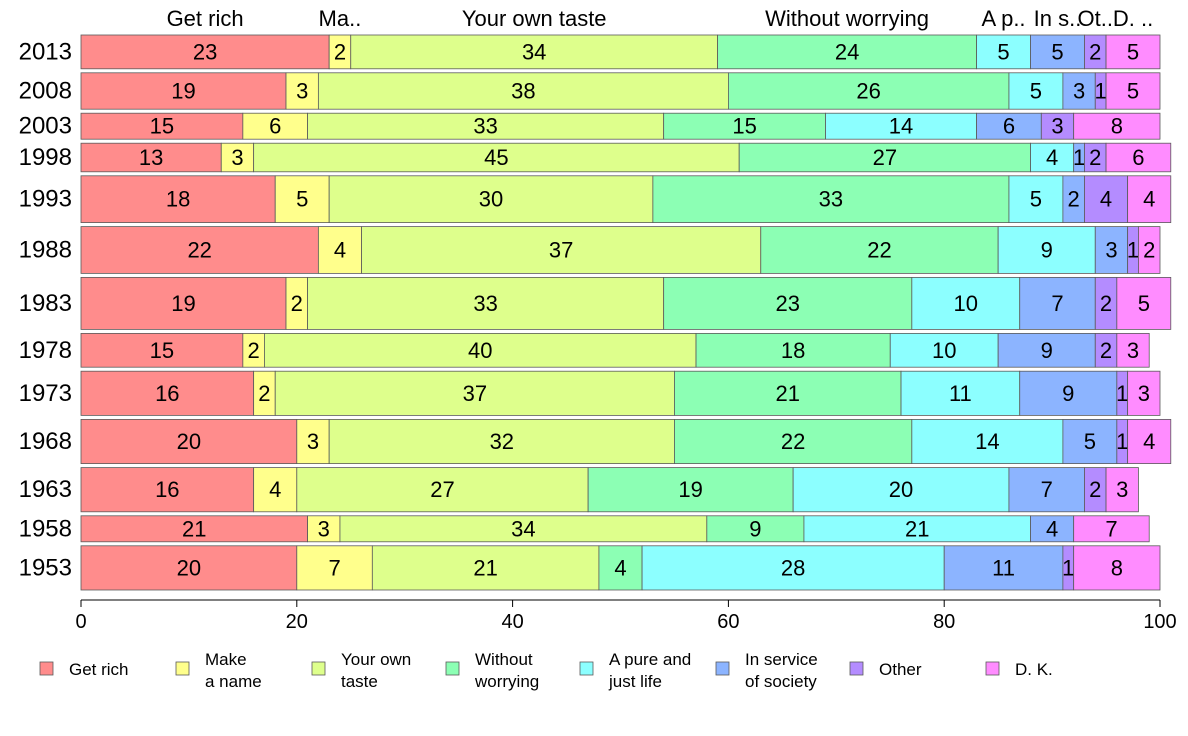 The image size is (1188, 736). What do you see at coordinates (45, 350) in the screenshot?
I see `year-label-1978: 1978` at bounding box center [45, 350].